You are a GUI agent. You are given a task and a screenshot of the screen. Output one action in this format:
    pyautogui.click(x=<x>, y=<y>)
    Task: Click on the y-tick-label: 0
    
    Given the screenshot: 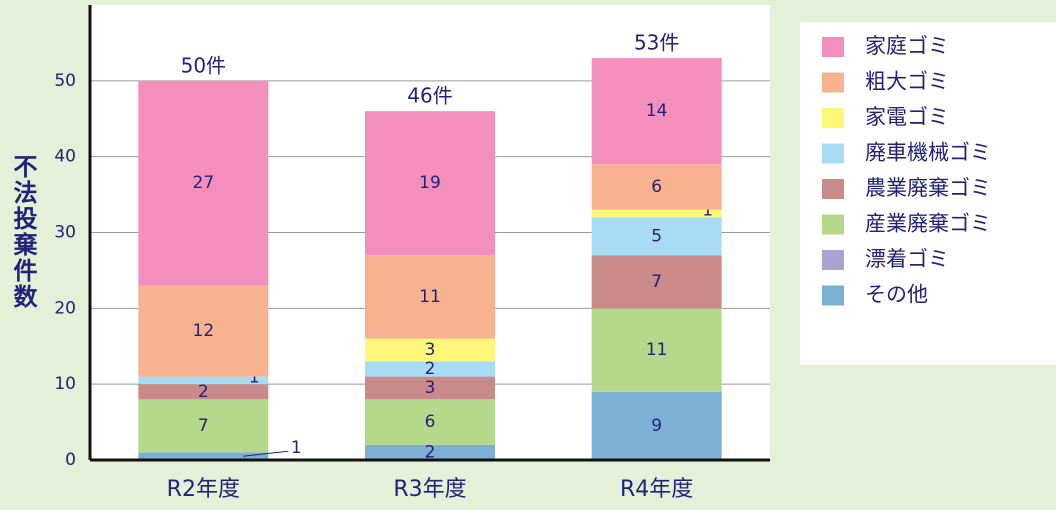 What is the action you would take?
    pyautogui.click(x=70, y=460)
    